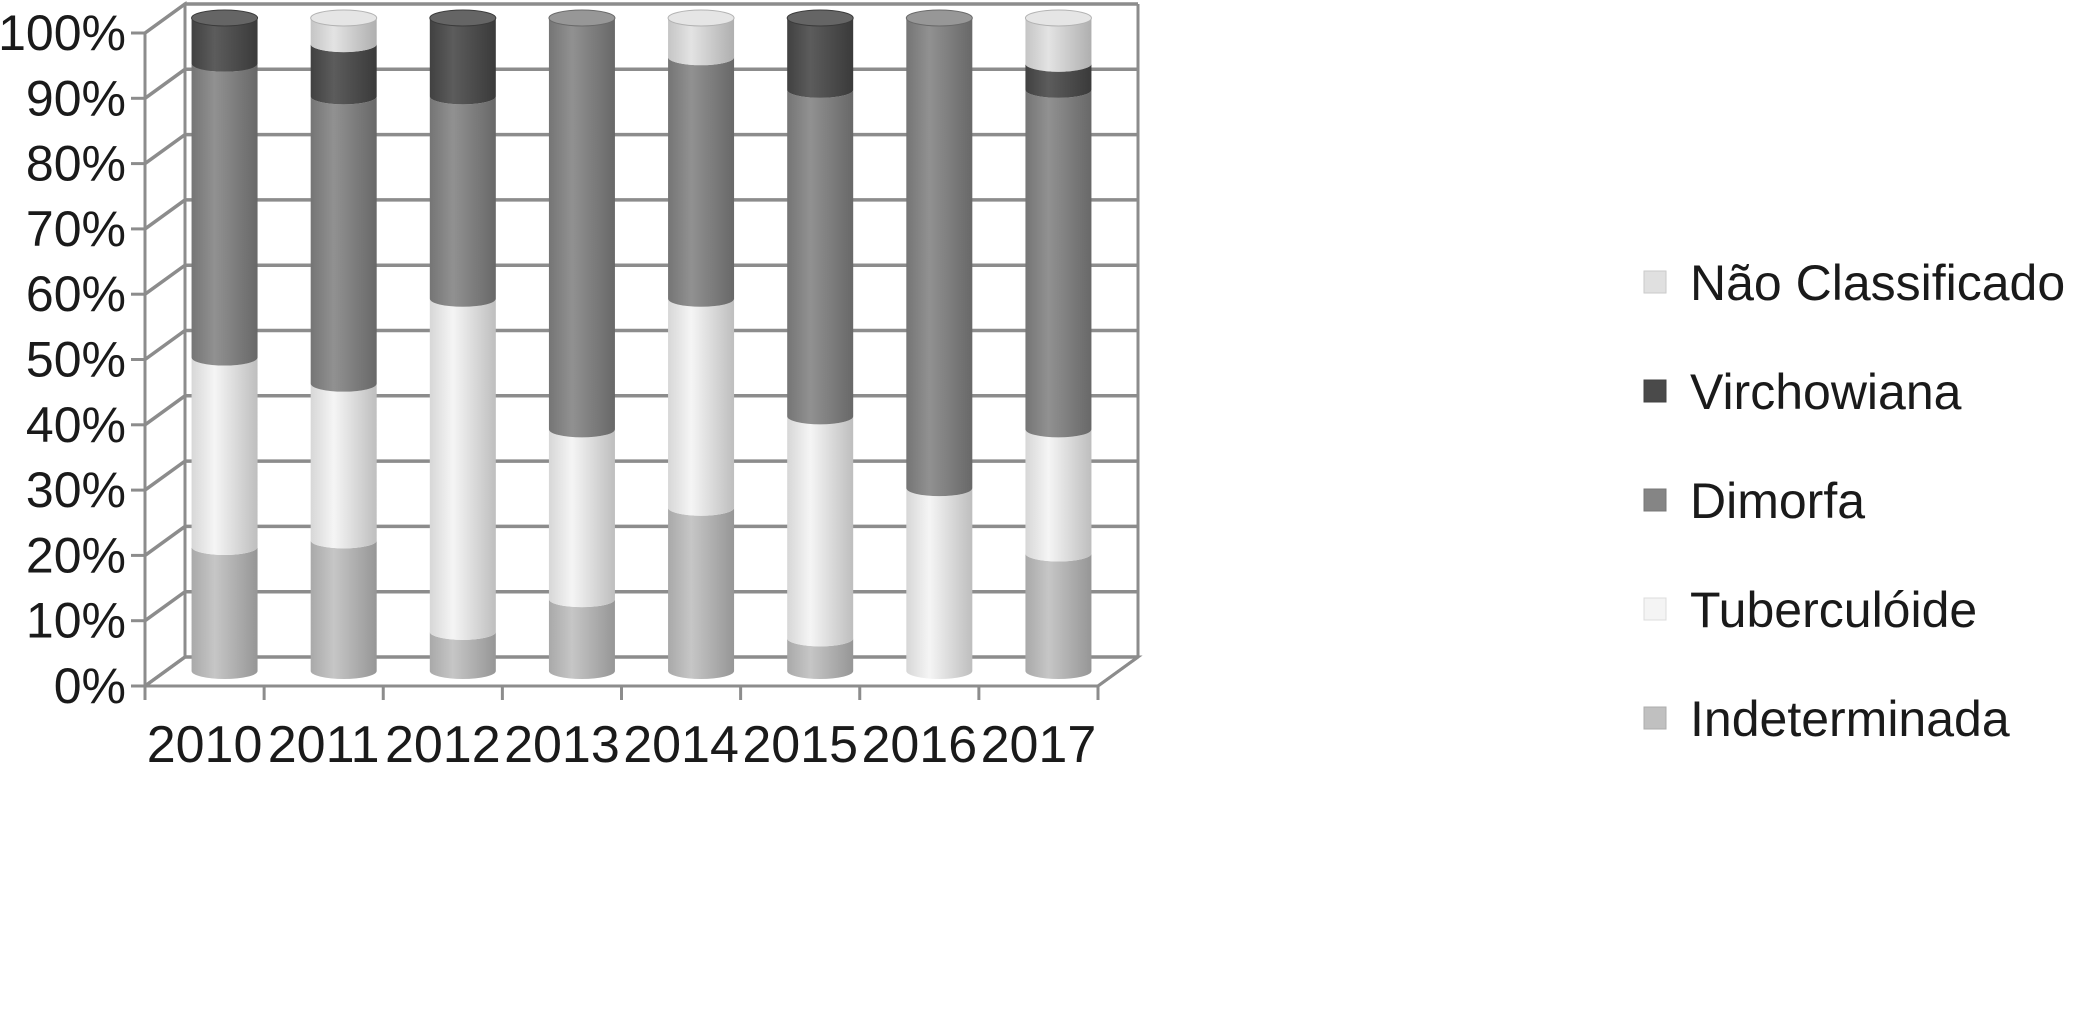  What do you see at coordinates (76, 98) in the screenshot?
I see `y-tick-label: 90%` at bounding box center [76, 98].